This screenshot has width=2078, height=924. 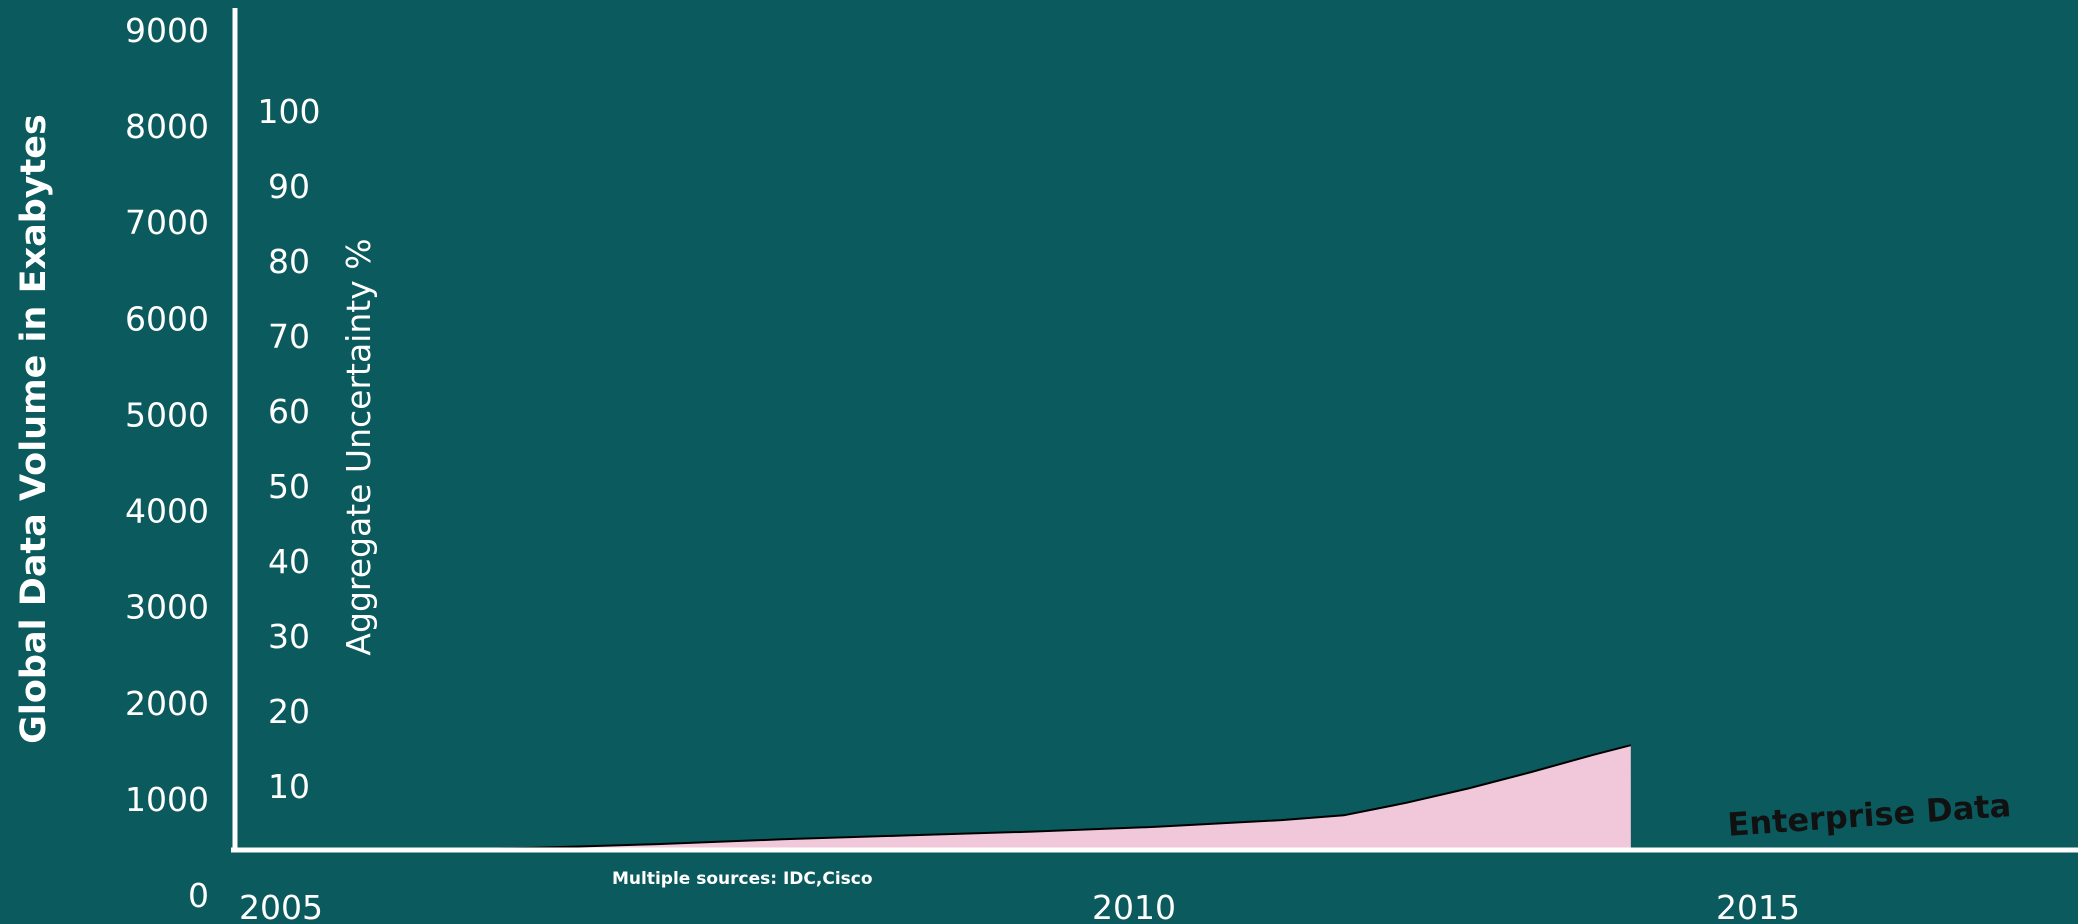 What do you see at coordinates (289, 711) in the screenshot?
I see `y2-tick-label: 20` at bounding box center [289, 711].